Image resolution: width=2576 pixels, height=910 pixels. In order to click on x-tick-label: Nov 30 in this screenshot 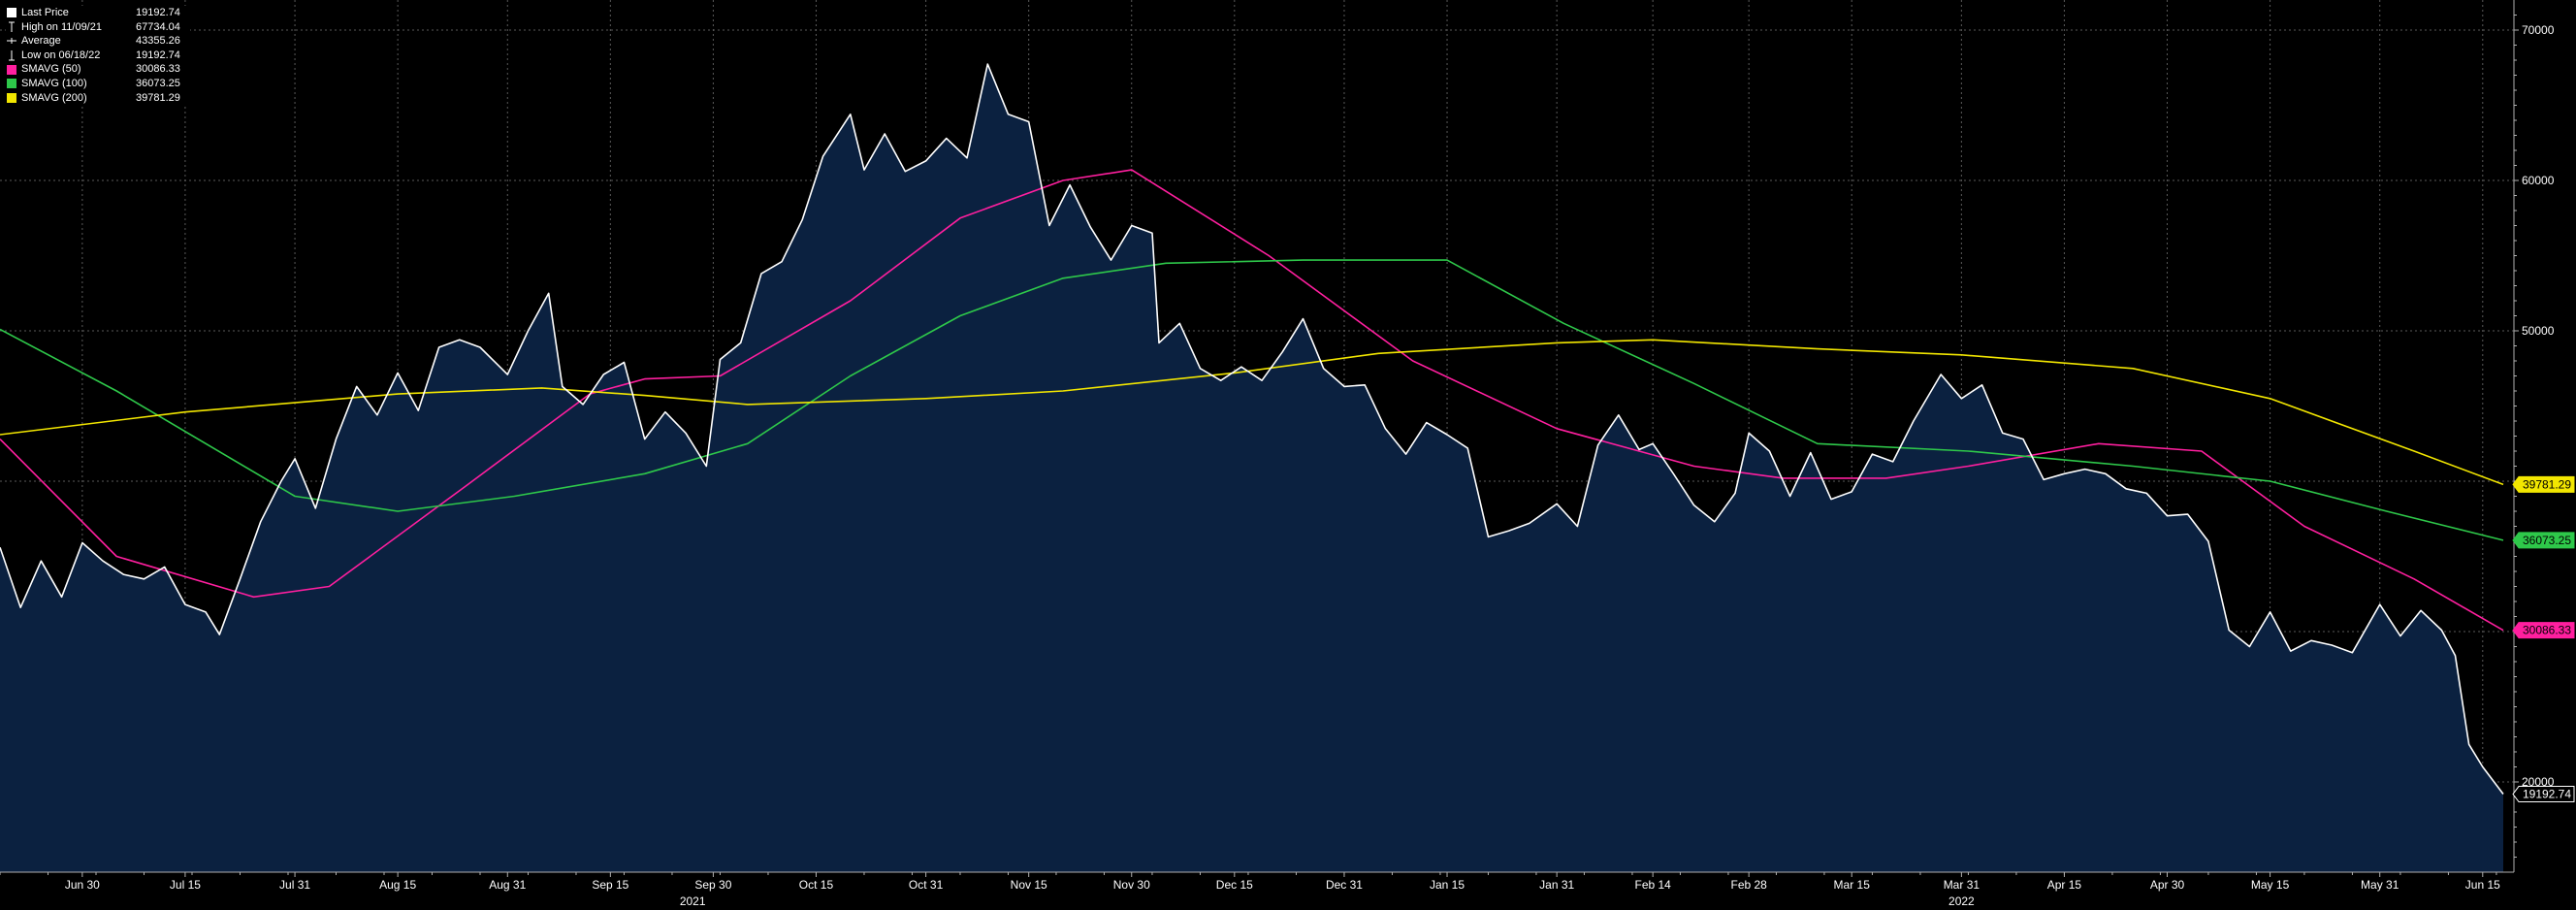, I will do `click(1131, 885)`.